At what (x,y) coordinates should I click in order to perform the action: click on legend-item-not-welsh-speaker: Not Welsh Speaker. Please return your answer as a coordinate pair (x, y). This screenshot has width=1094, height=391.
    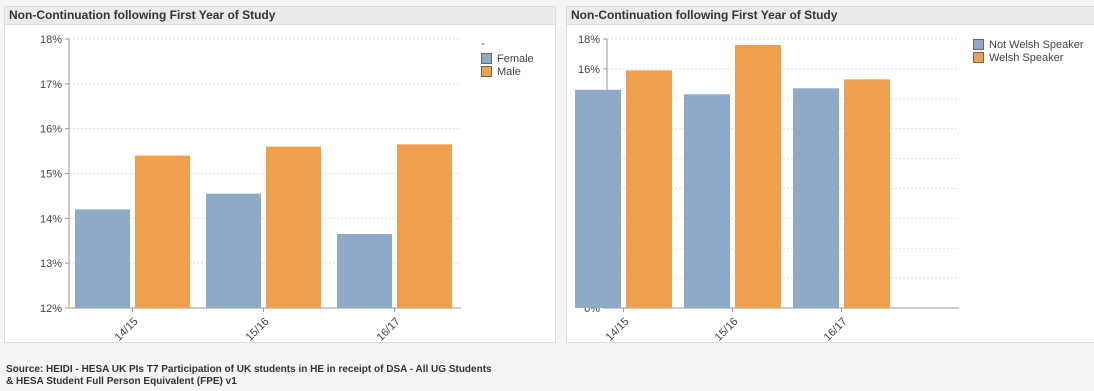
    Looking at the image, I should click on (1028, 44).